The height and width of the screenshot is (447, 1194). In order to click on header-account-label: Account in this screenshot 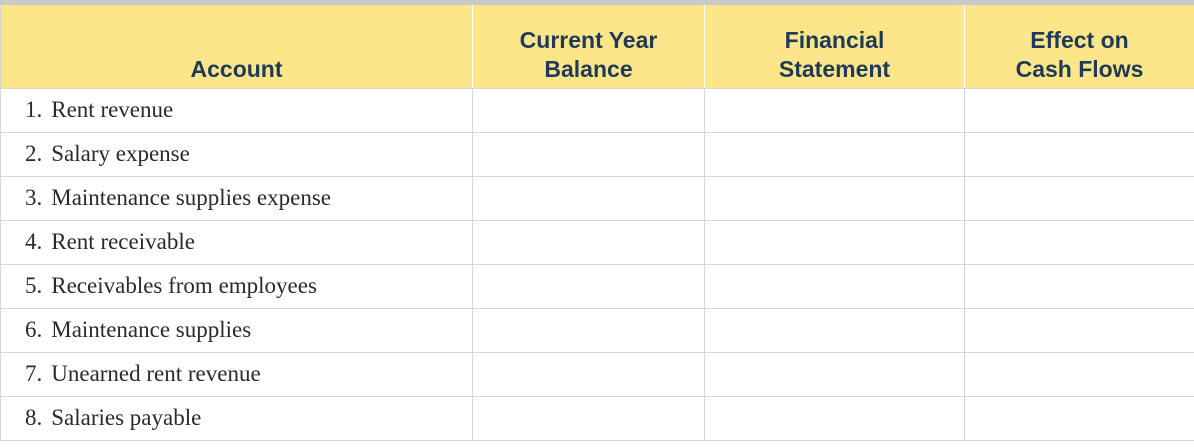, I will do `click(236, 68)`.